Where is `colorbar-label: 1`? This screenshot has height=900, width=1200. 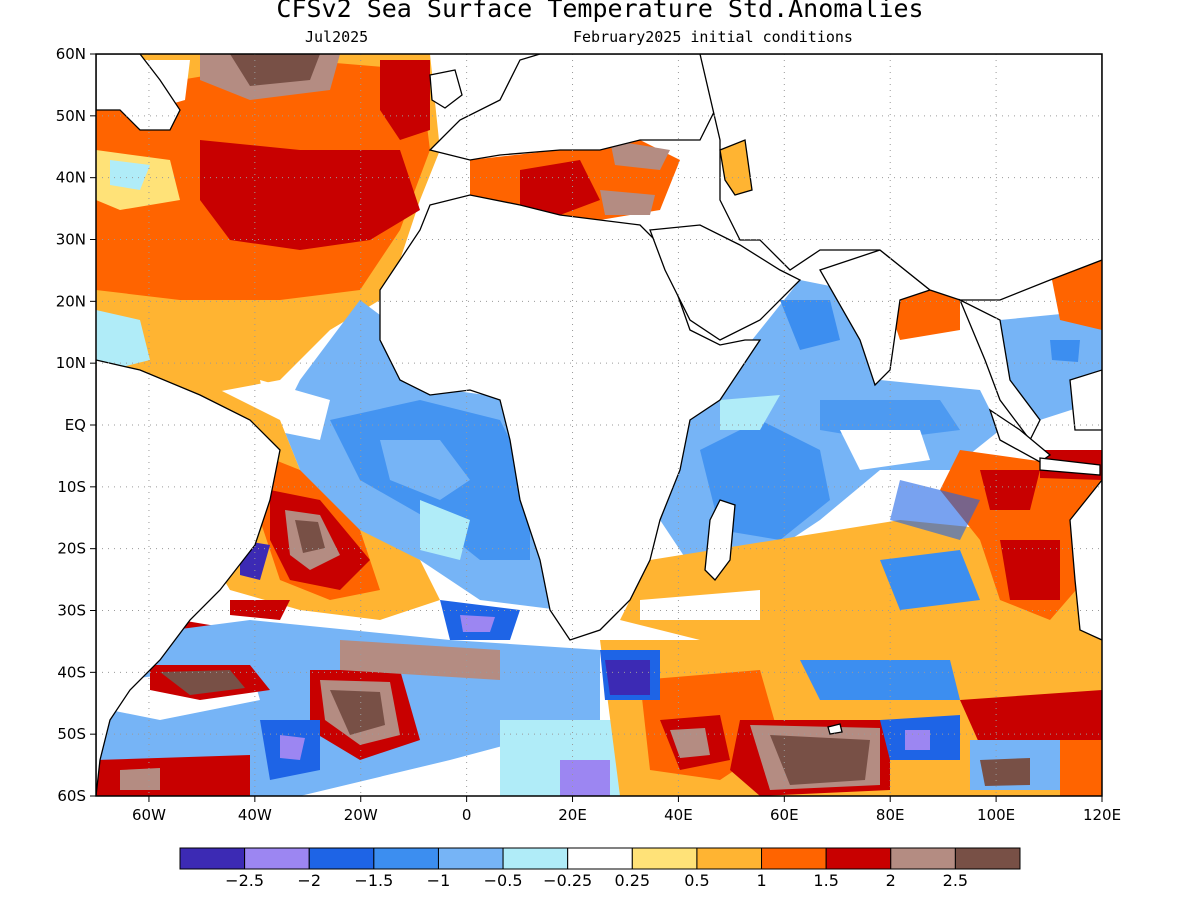 colorbar-label: 1 is located at coordinates (761, 880).